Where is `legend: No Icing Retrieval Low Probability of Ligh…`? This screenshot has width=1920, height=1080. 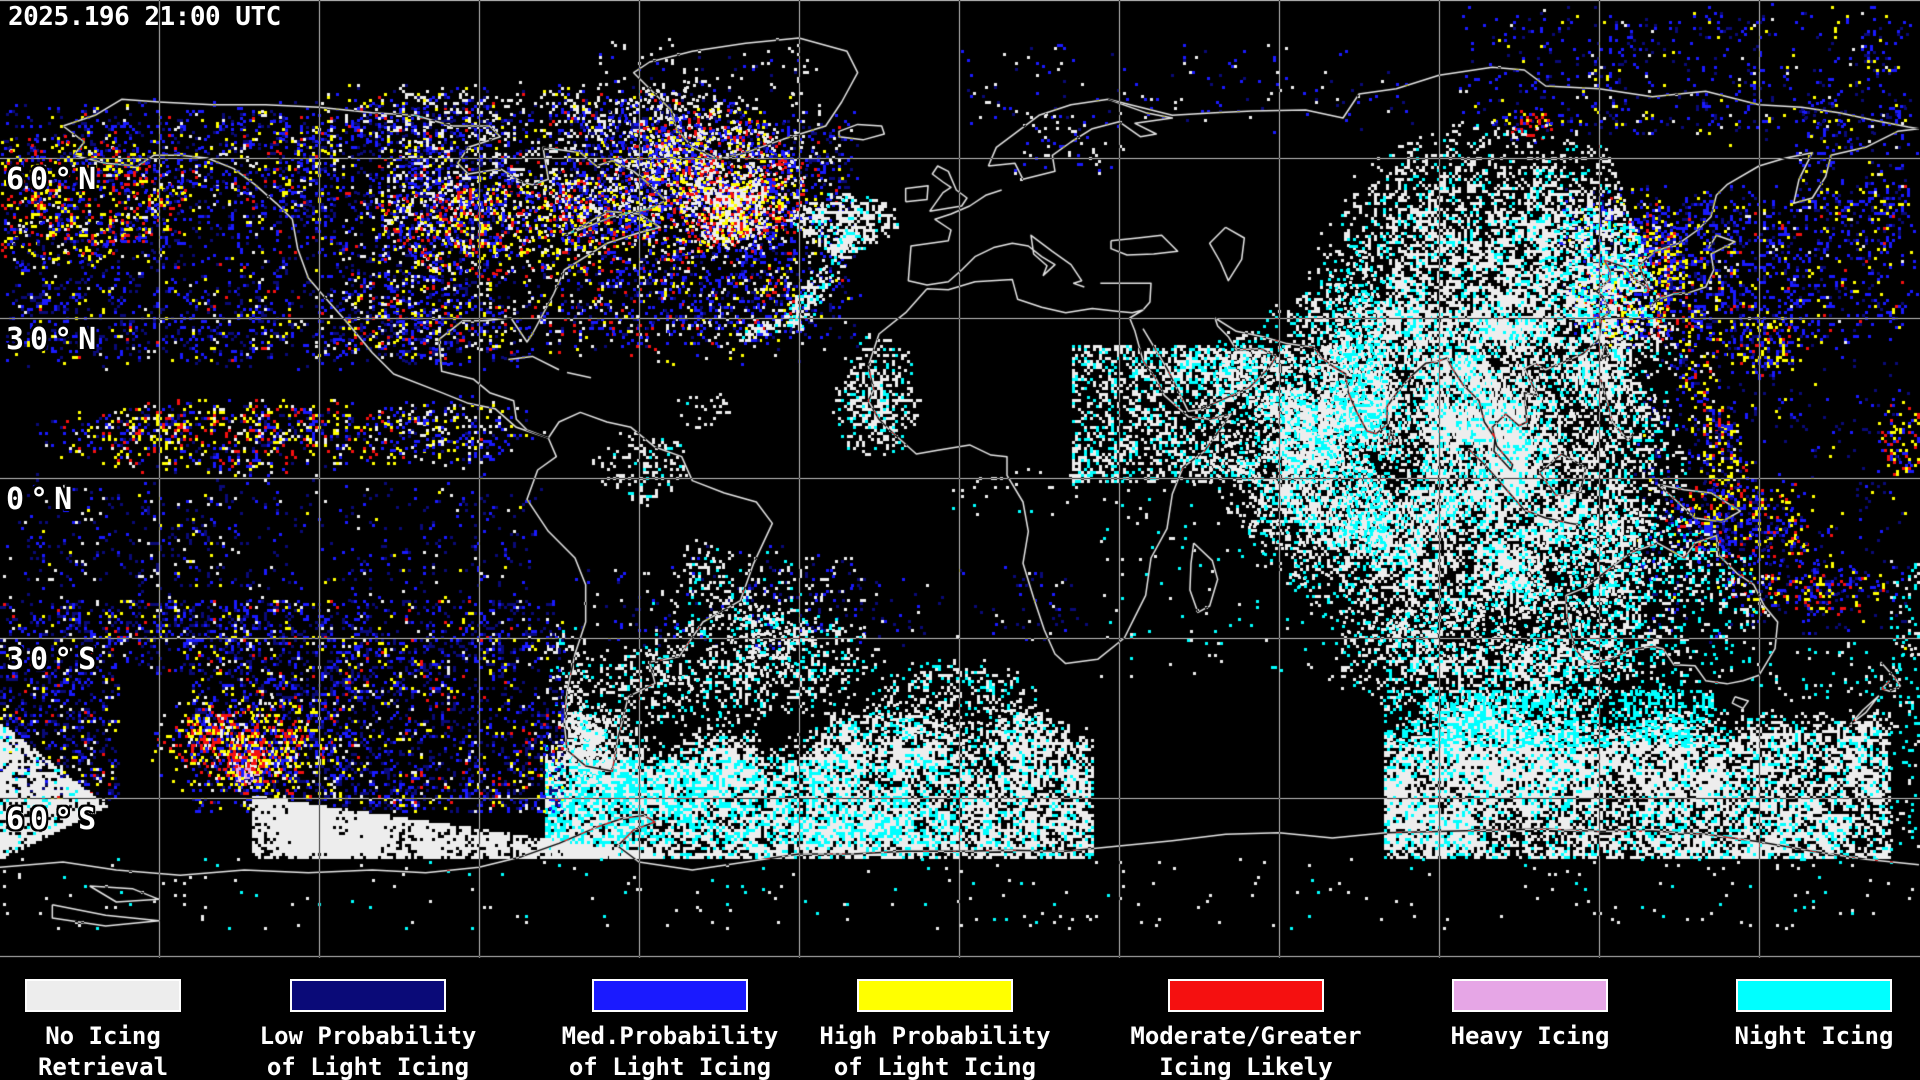
legend: No Icing Retrieval Low Probability of Ligh… is located at coordinates (960, 1019).